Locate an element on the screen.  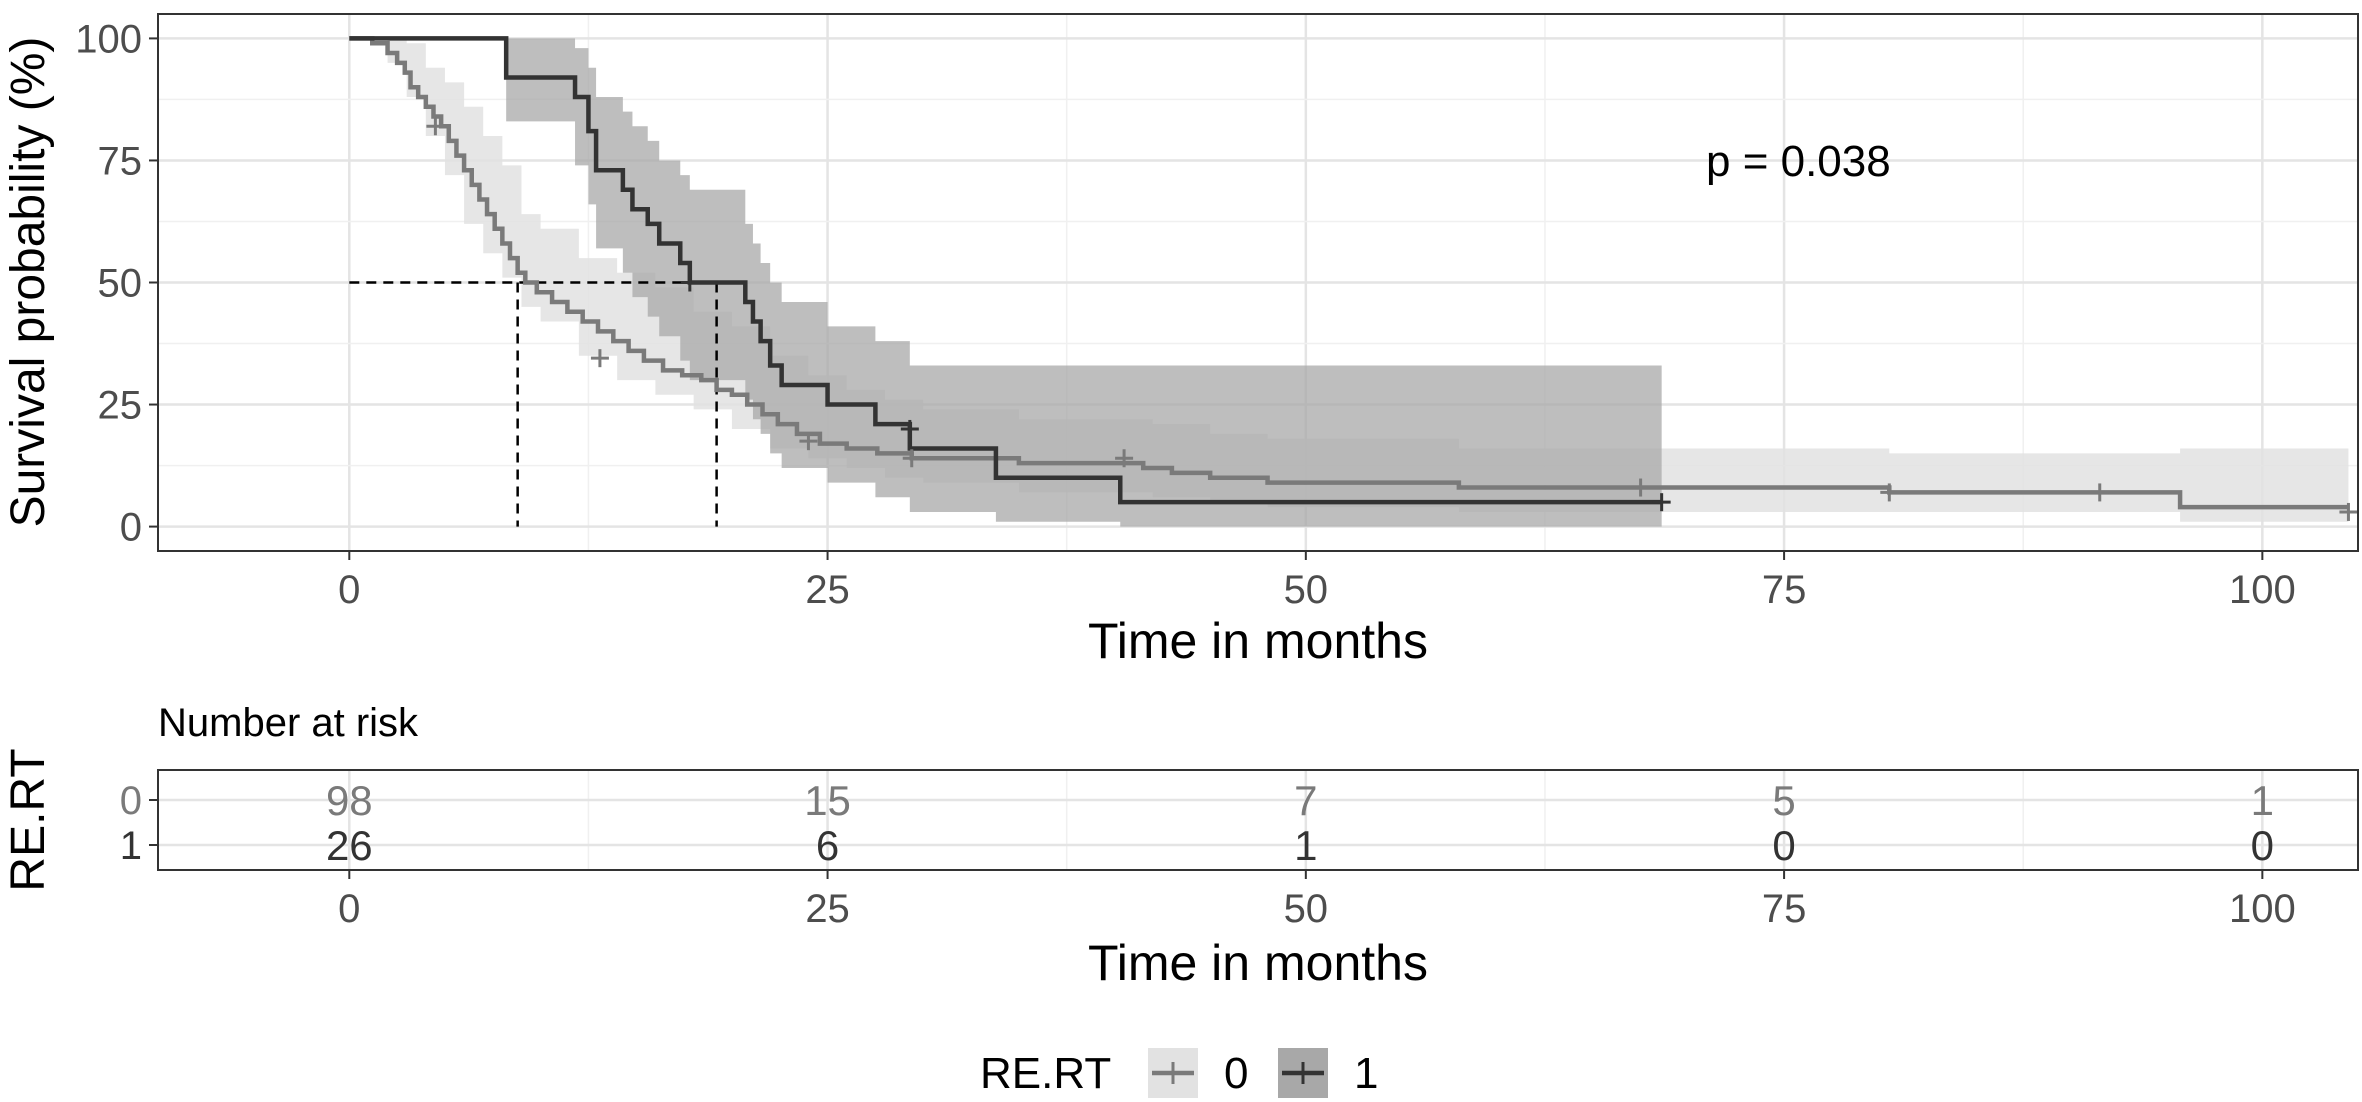
y-tick-label: 100 is located at coordinates (108, 39).